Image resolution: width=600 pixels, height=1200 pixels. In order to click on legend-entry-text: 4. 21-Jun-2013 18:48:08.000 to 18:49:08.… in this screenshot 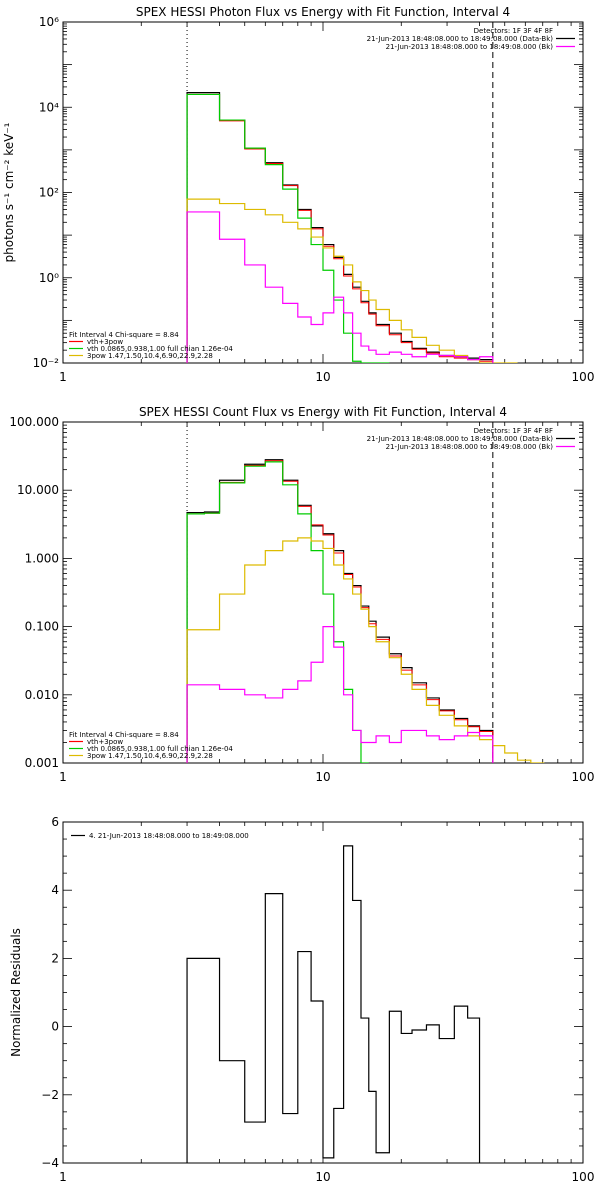, I will do `click(169, 836)`.